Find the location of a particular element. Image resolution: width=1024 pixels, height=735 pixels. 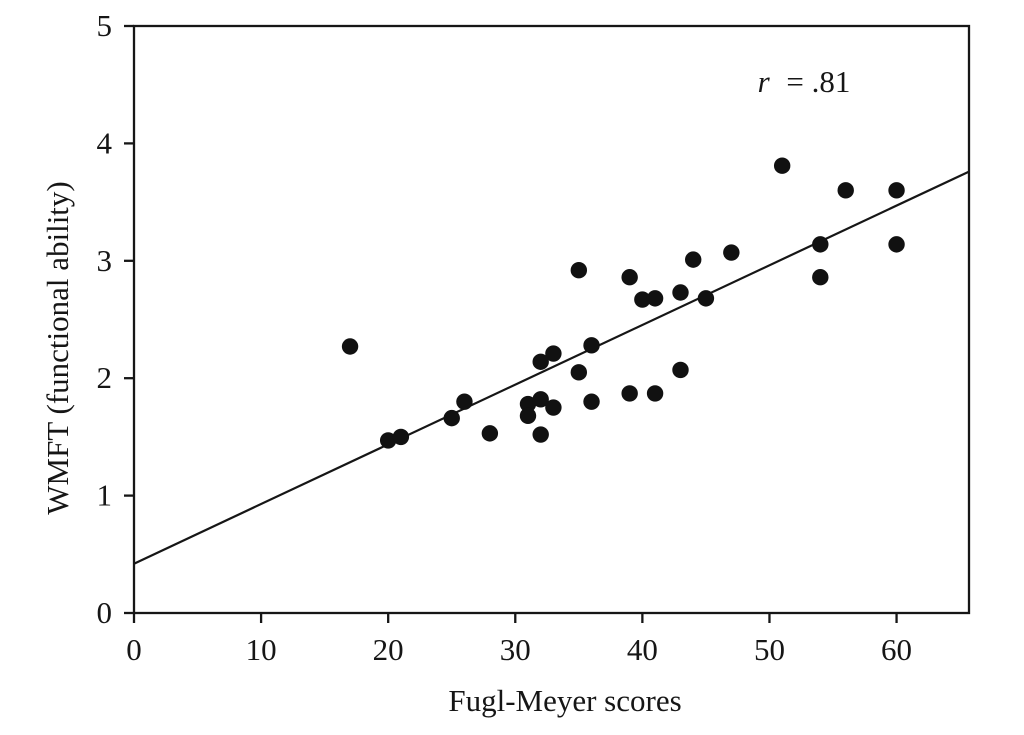

x-tick-label: 0 is located at coordinates (134, 649).